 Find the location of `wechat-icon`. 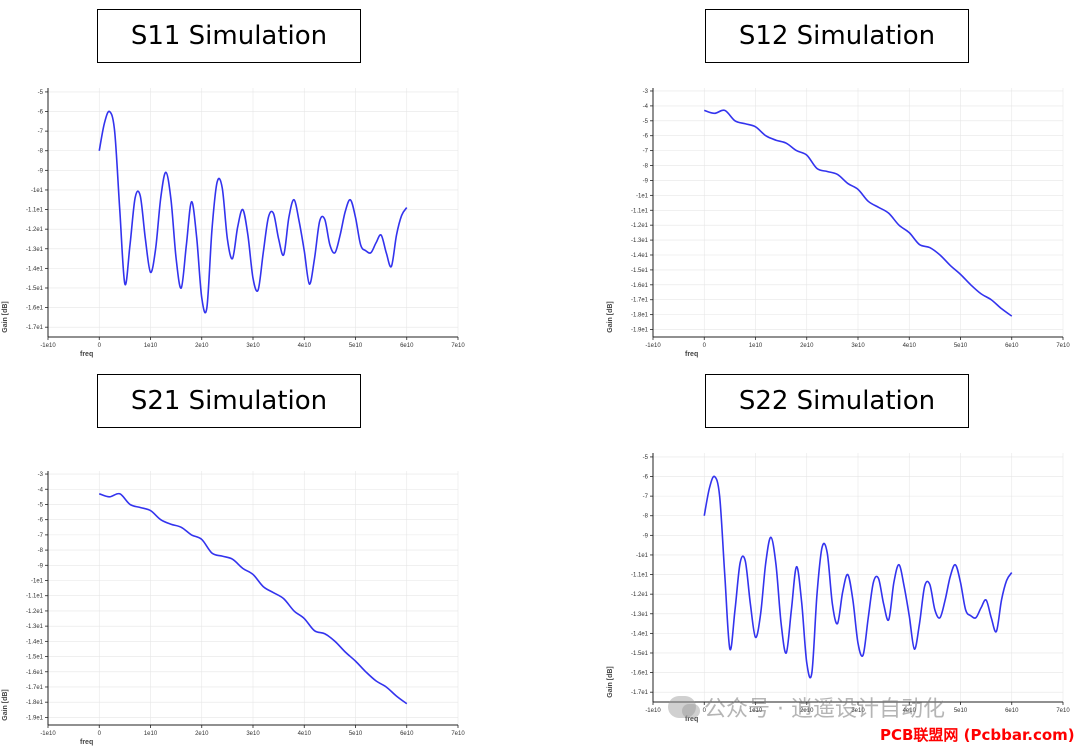

wechat-icon is located at coordinates (684, 707).